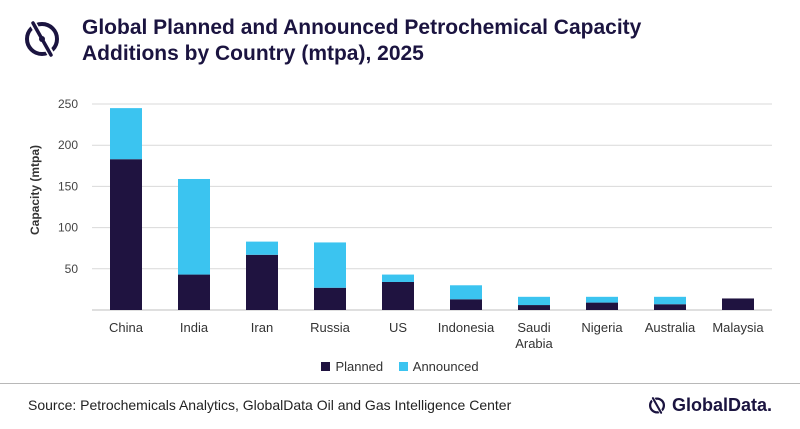 This screenshot has height=429, width=800. I want to click on x-tick-label-india: India, so click(194, 327).